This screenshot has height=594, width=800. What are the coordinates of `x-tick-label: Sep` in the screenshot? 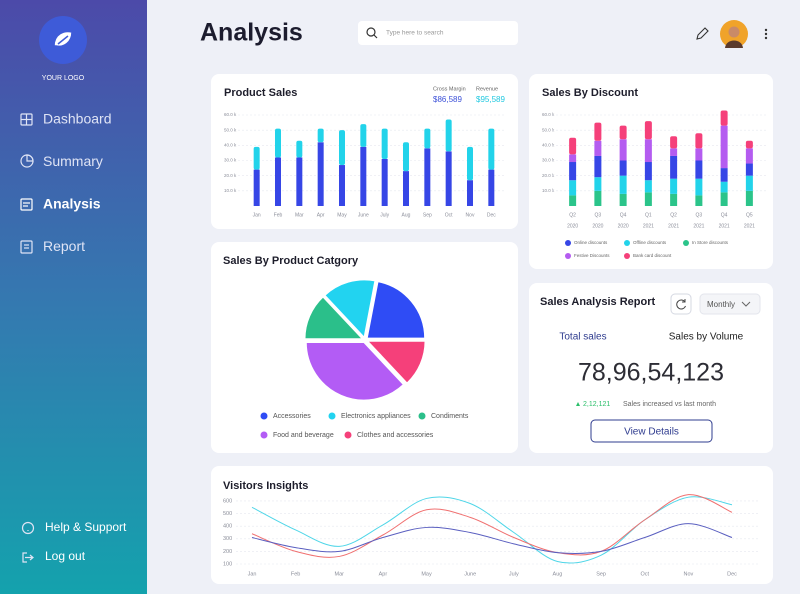 It's located at (427, 215).